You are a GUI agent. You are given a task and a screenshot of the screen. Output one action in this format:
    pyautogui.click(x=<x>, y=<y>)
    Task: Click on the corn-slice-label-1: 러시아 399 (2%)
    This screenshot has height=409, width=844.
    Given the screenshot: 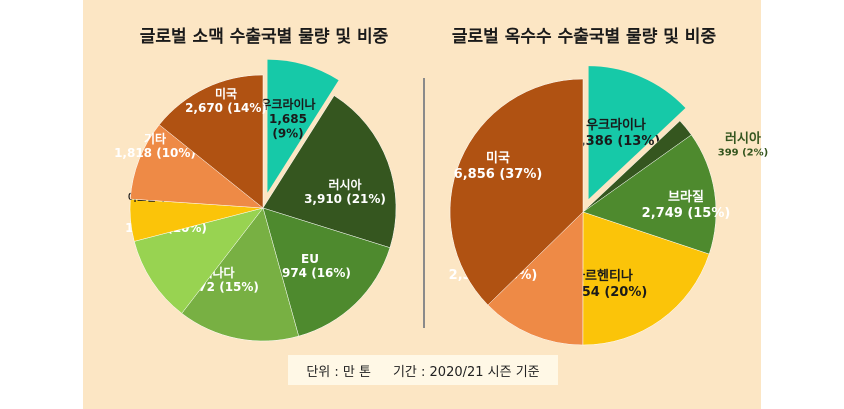 What is the action you would take?
    pyautogui.click(x=743, y=144)
    